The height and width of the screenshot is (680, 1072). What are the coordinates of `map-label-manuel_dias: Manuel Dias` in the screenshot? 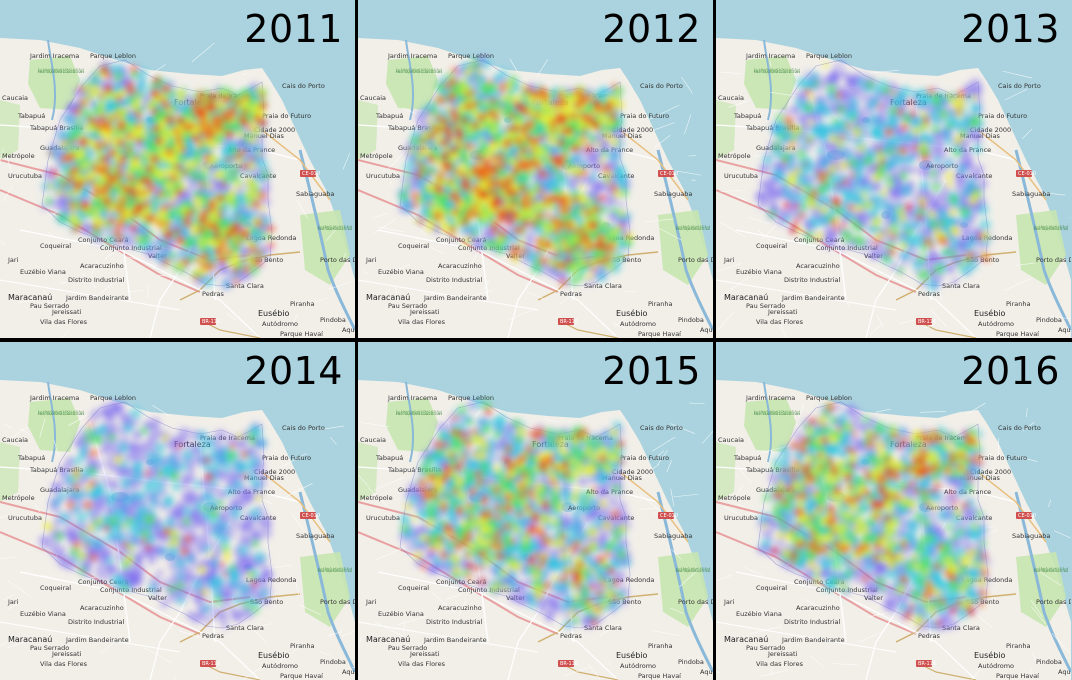 It's located at (264, 136).